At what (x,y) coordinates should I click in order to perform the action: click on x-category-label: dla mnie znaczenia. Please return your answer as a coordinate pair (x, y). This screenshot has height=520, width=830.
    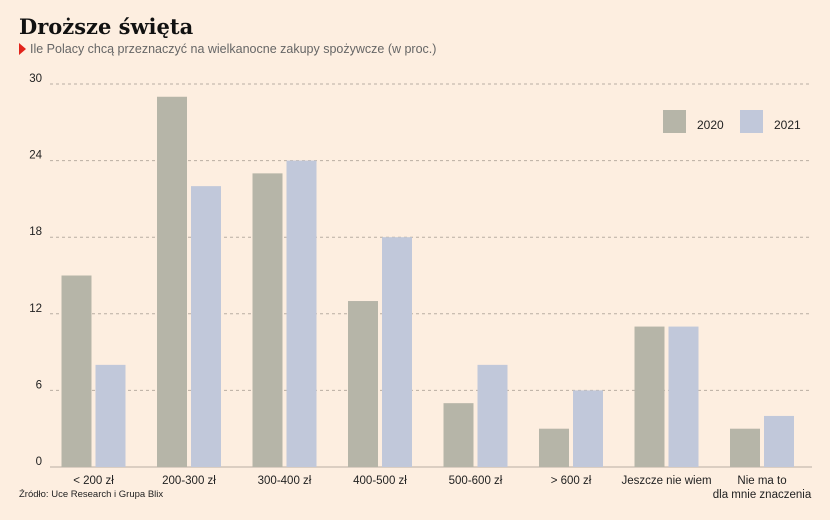
    Looking at the image, I should click on (762, 495).